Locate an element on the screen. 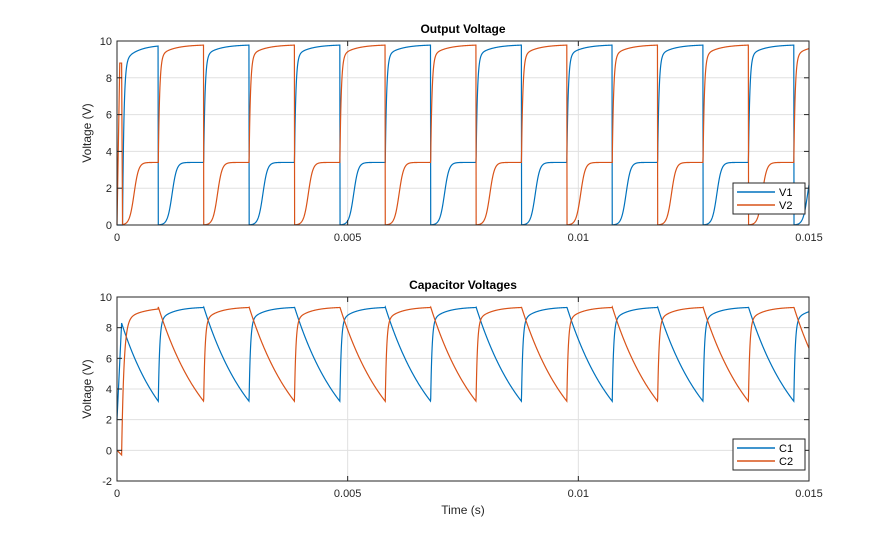 The width and height of the screenshot is (895, 540). legend-entry: C1 is located at coordinates (786, 449).